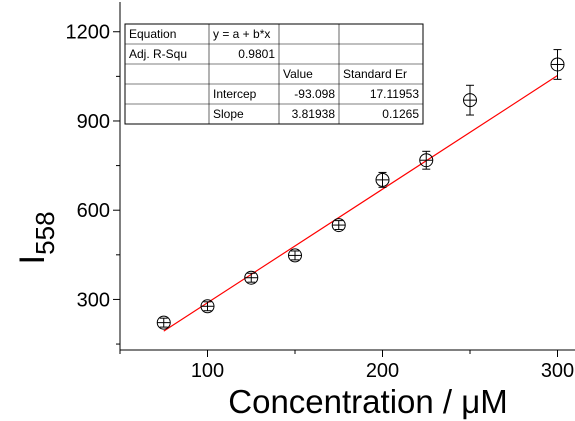  What do you see at coordinates (93, 122) in the screenshot?
I see `y-tick-label: 900` at bounding box center [93, 122].